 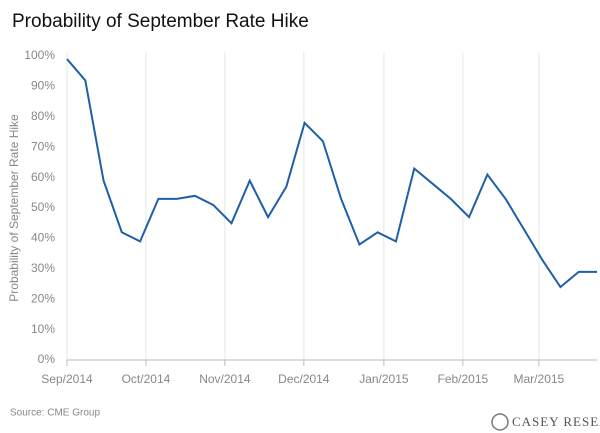 I want to click on y-tick-label: 10%, so click(x=43, y=329).